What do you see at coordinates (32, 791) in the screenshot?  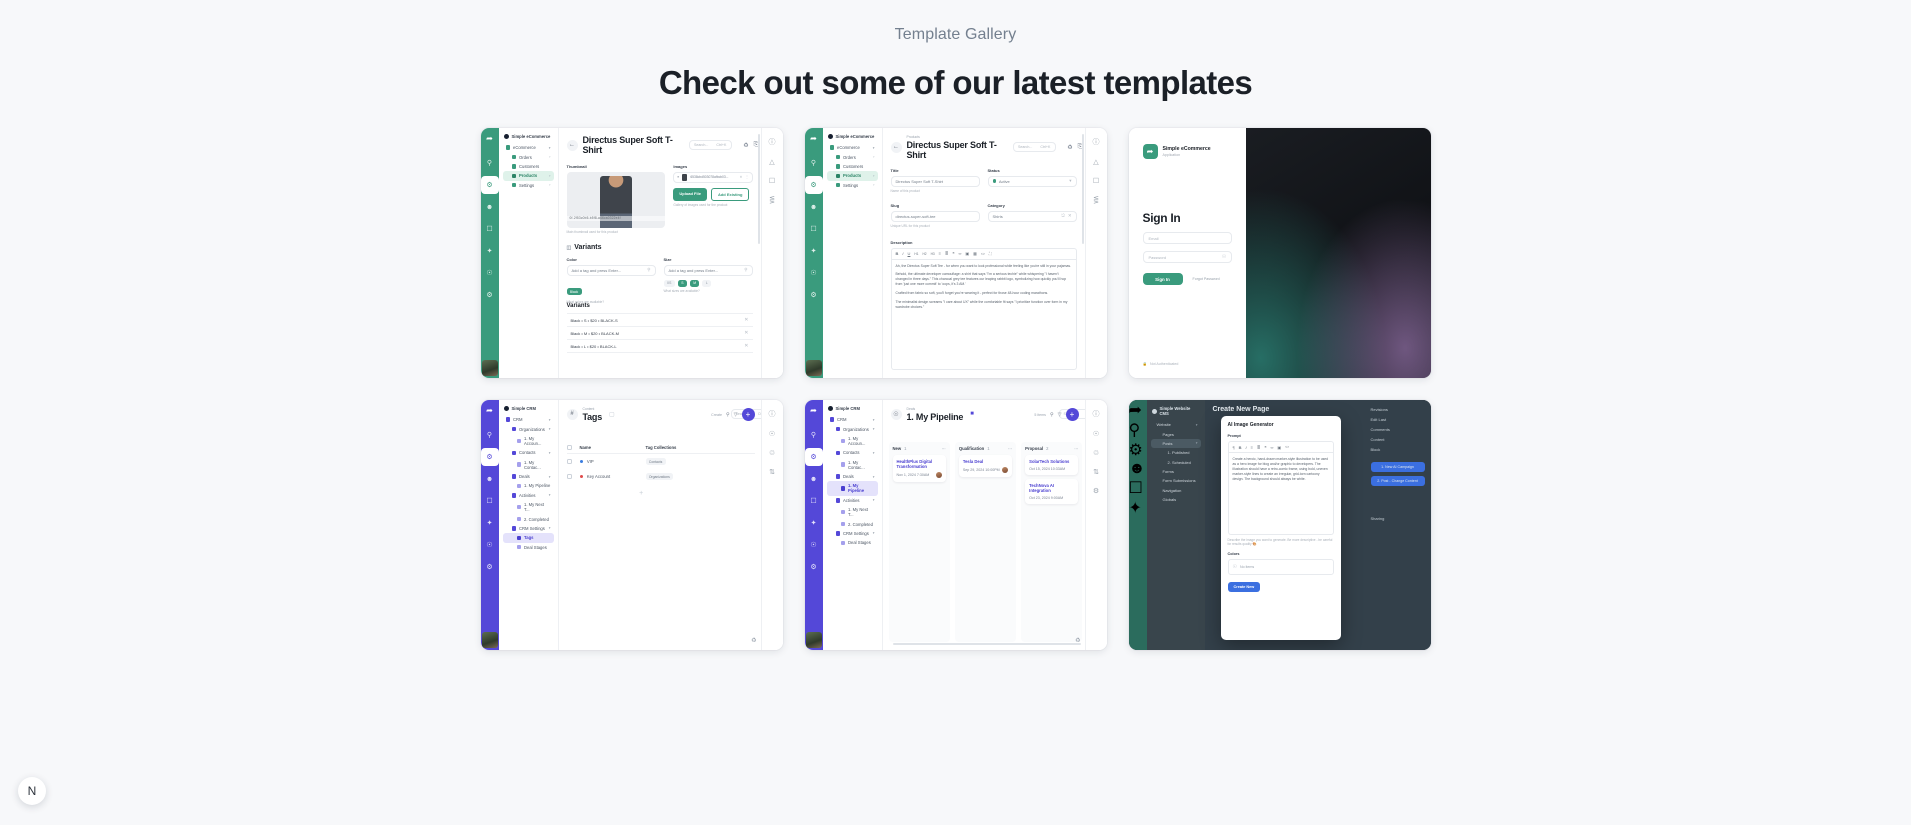 I see `user-avatar-button: N` at bounding box center [32, 791].